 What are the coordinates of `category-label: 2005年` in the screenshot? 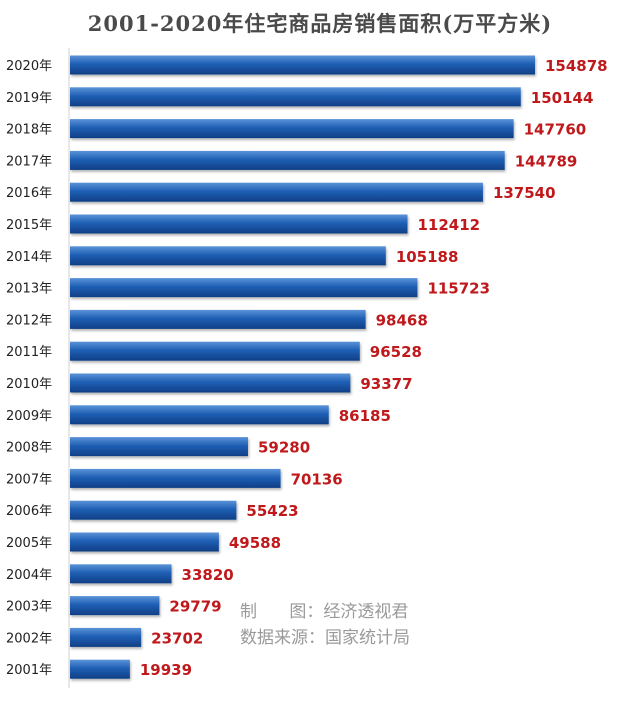 It's located at (29, 543).